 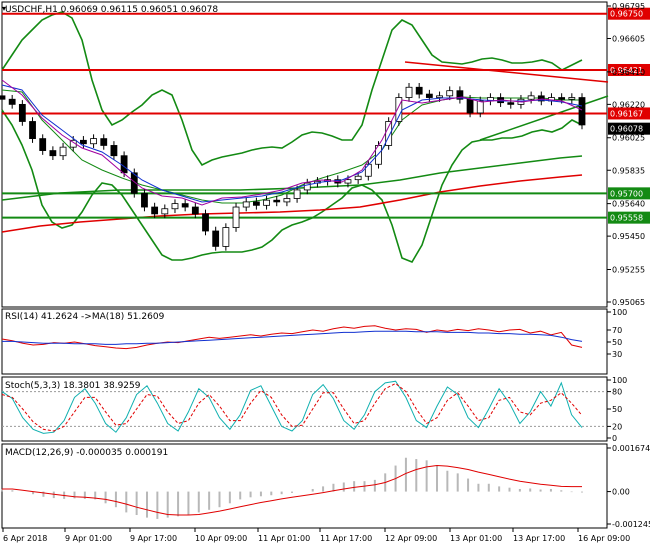 I want to click on rising-trend-line, so click(x=544, y=118).